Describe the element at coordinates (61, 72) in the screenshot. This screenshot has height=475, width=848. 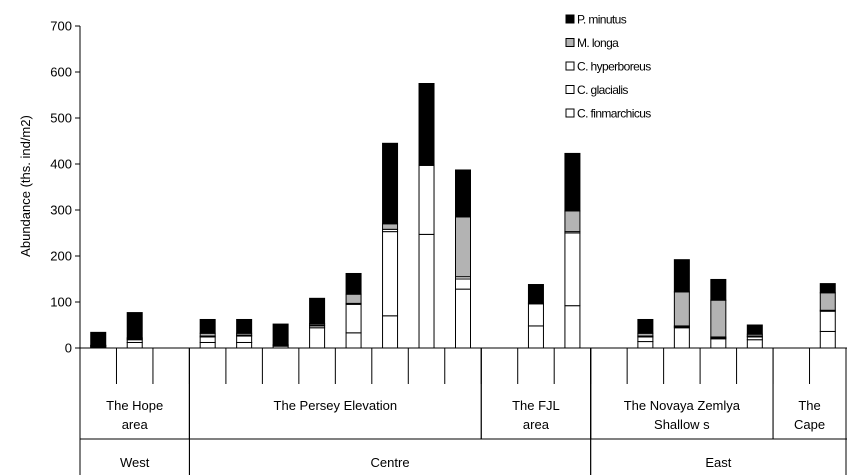
I see `y-tick-label: 600` at that location.